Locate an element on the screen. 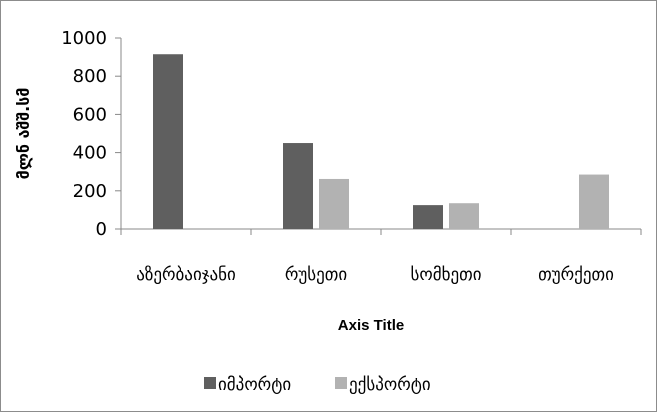  legend-label-export: ექსპორტი is located at coordinates (390, 385).